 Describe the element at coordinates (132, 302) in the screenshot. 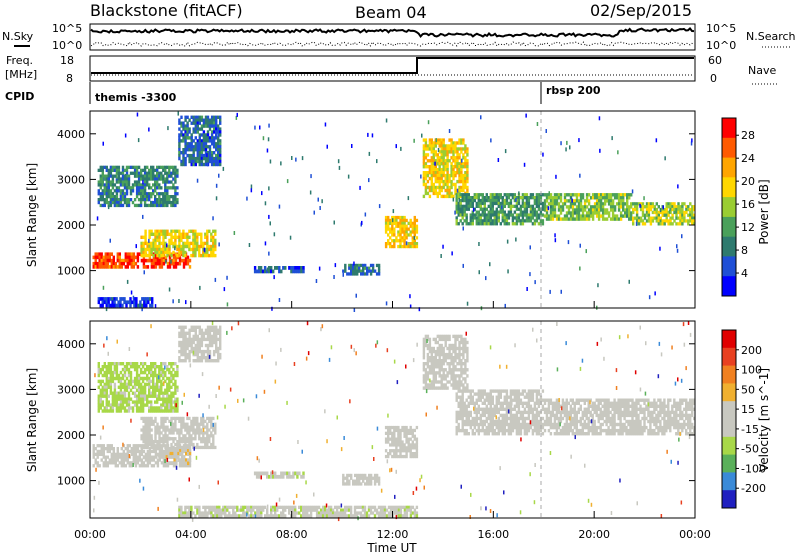

I see `data-cell-r11` at that location.